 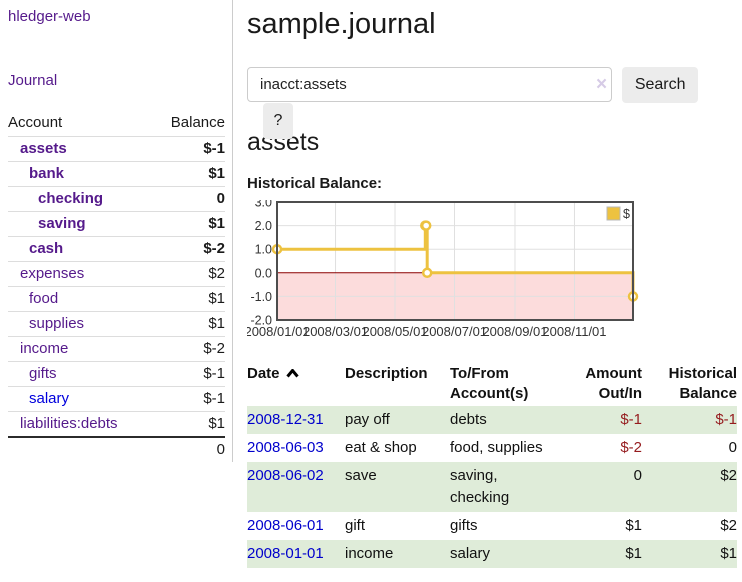 What do you see at coordinates (689, 487) in the screenshot?
I see `transaction-balance: $2` at bounding box center [689, 487].